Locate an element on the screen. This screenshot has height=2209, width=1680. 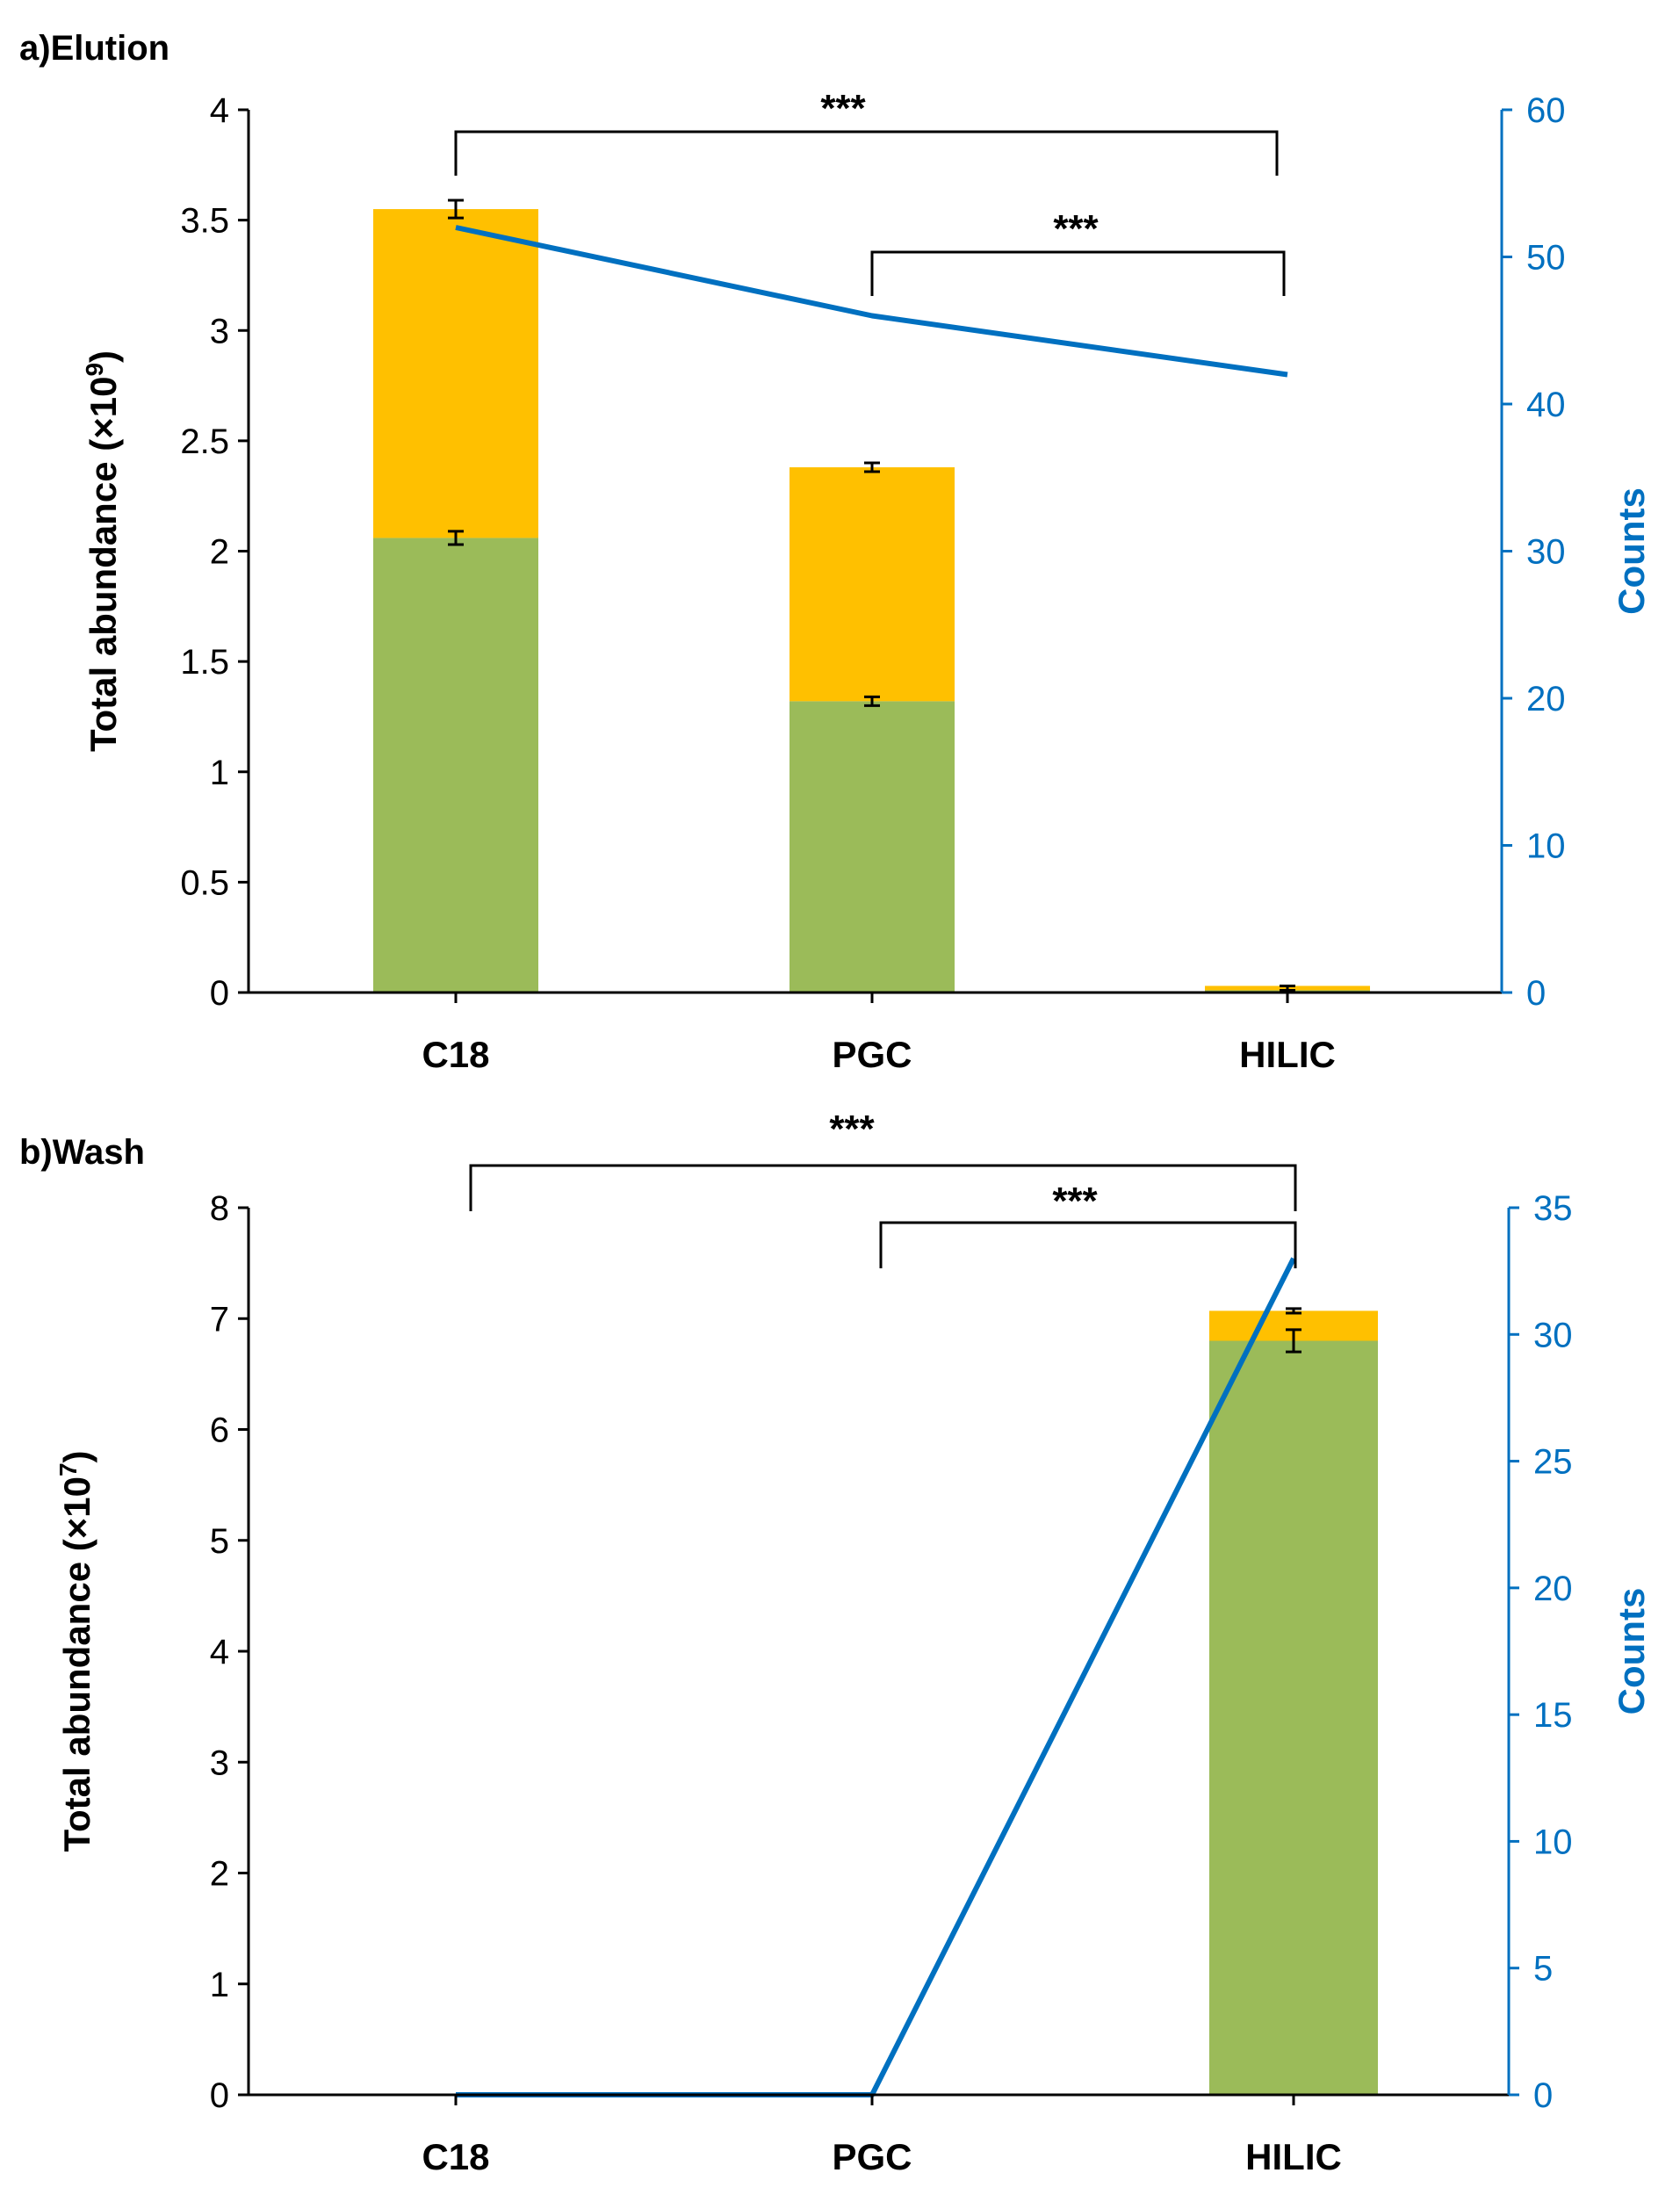
y-tick-label: 5 is located at coordinates (219, 1541).